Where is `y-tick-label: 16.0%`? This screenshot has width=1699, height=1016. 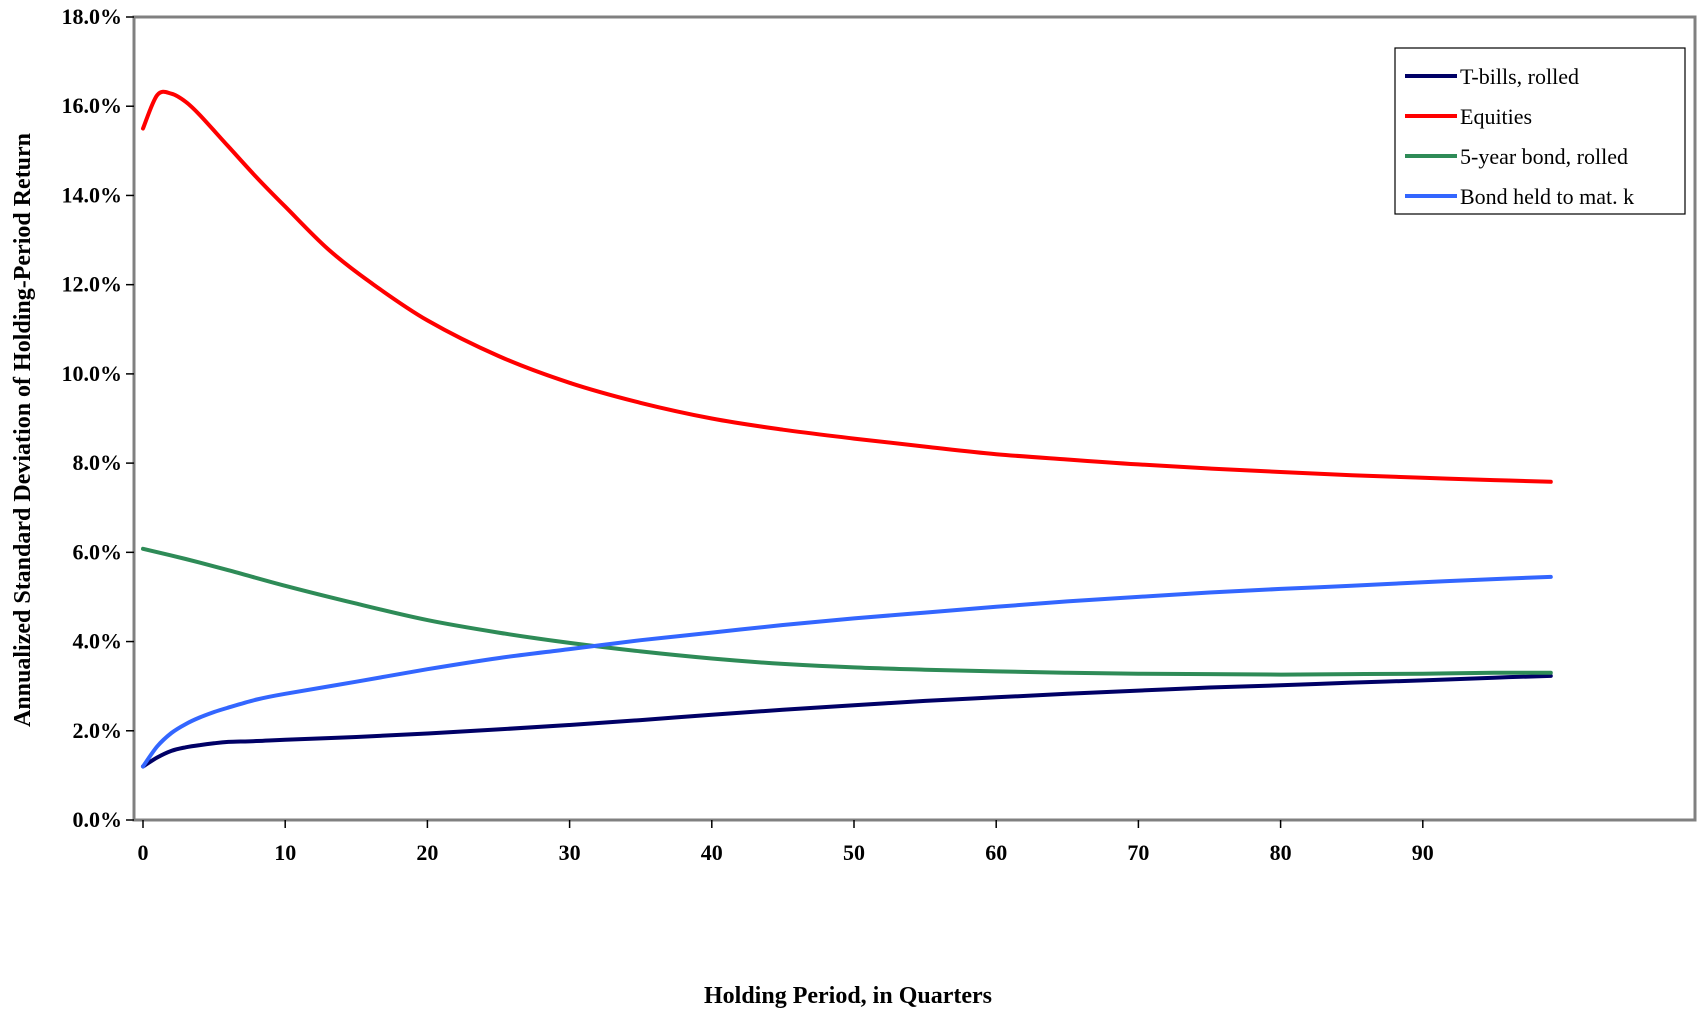
y-tick-label: 16.0% is located at coordinates (92, 105).